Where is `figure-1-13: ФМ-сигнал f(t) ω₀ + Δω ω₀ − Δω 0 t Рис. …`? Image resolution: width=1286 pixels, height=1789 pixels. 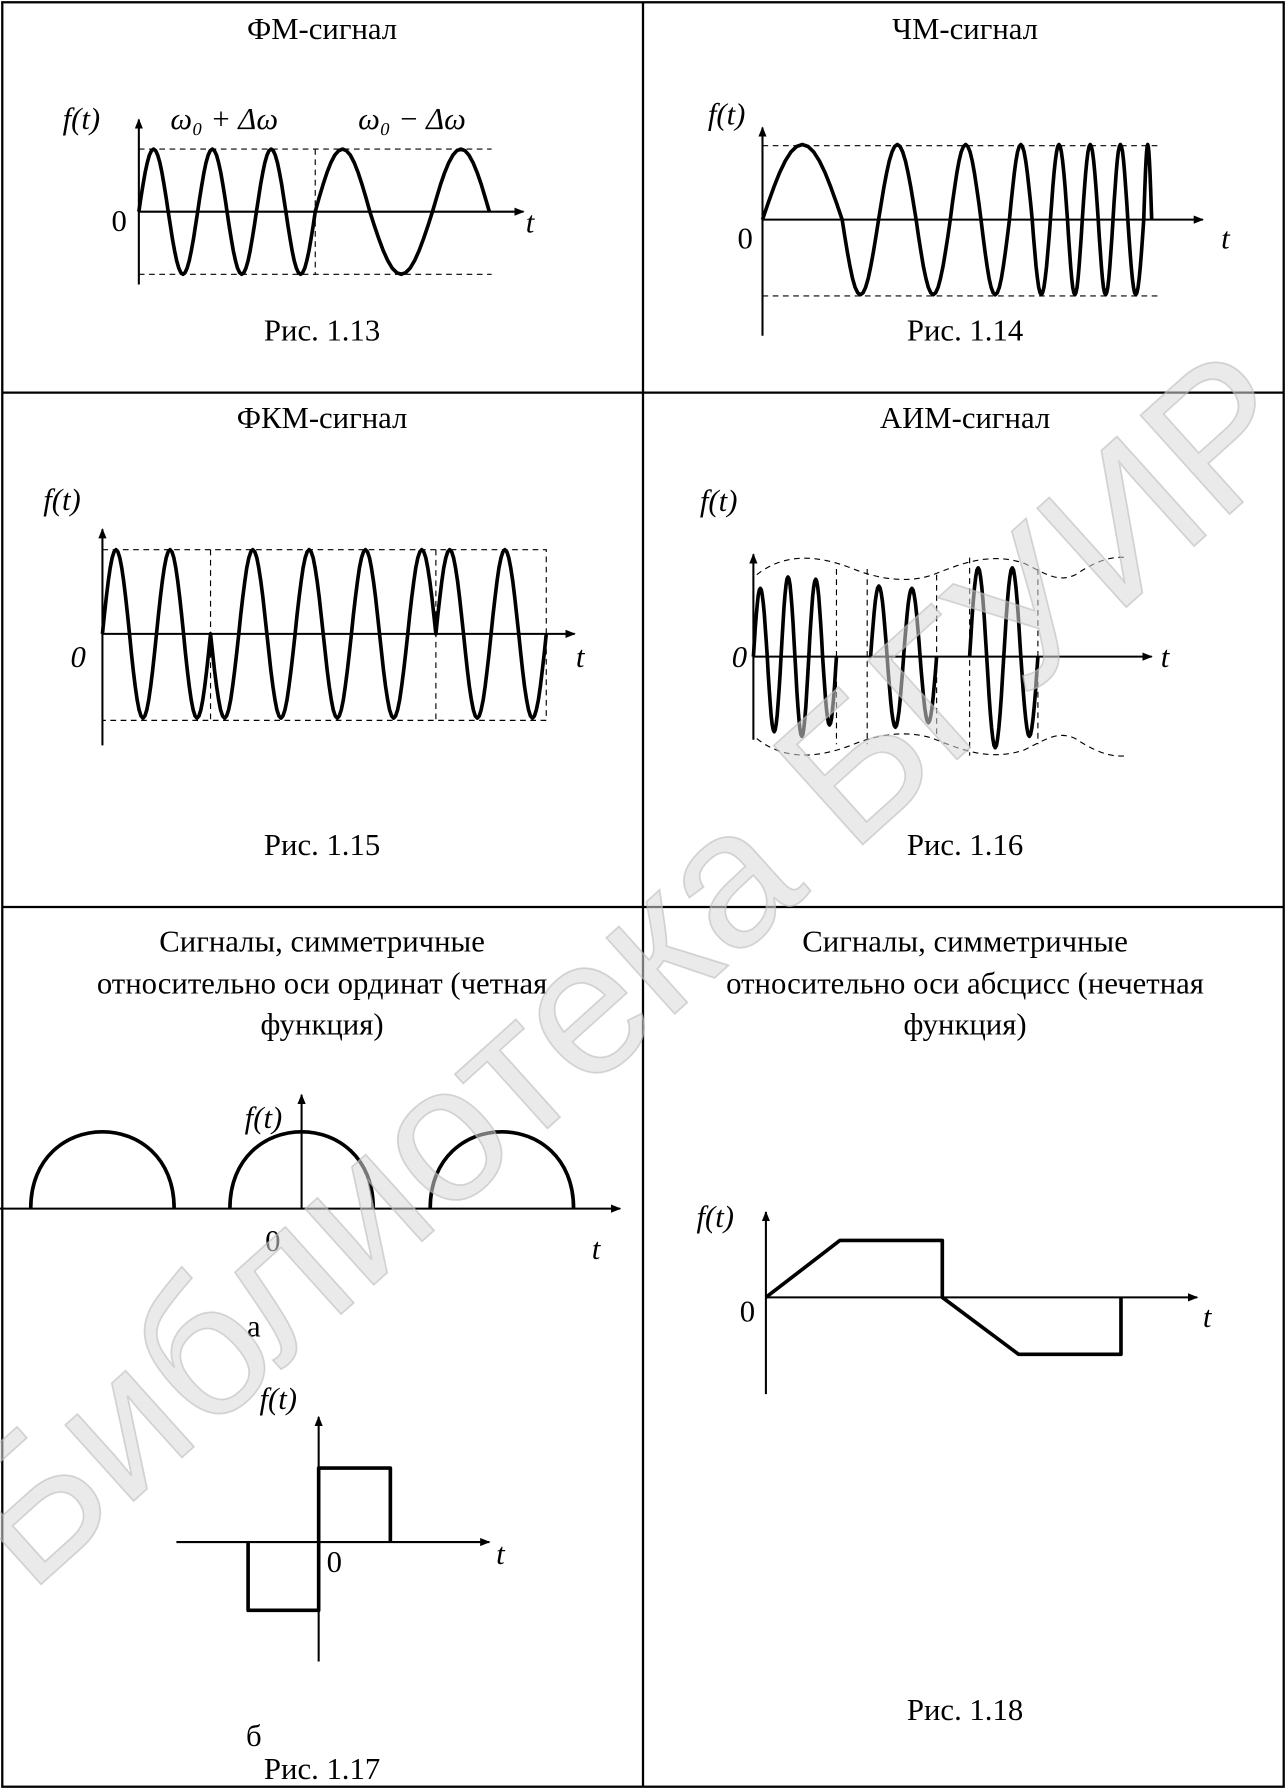 figure-1-13: ФМ-сигнал f(t) ω₀ + Δω ω₀ − Δω 0 t Рис. … is located at coordinates (299, 180).